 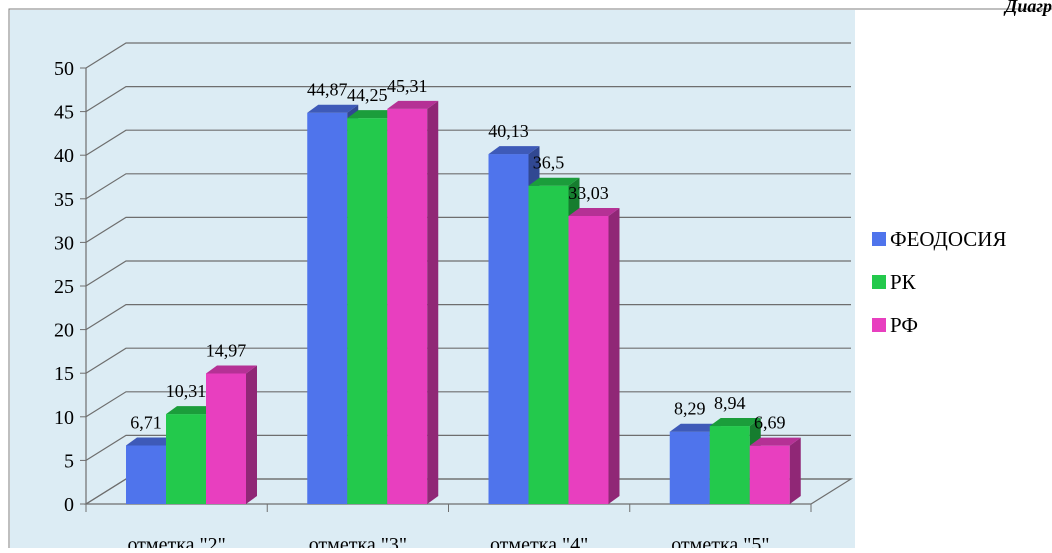 What do you see at coordinates (69, 461) in the screenshot?
I see `y-tick-label: 5` at bounding box center [69, 461].